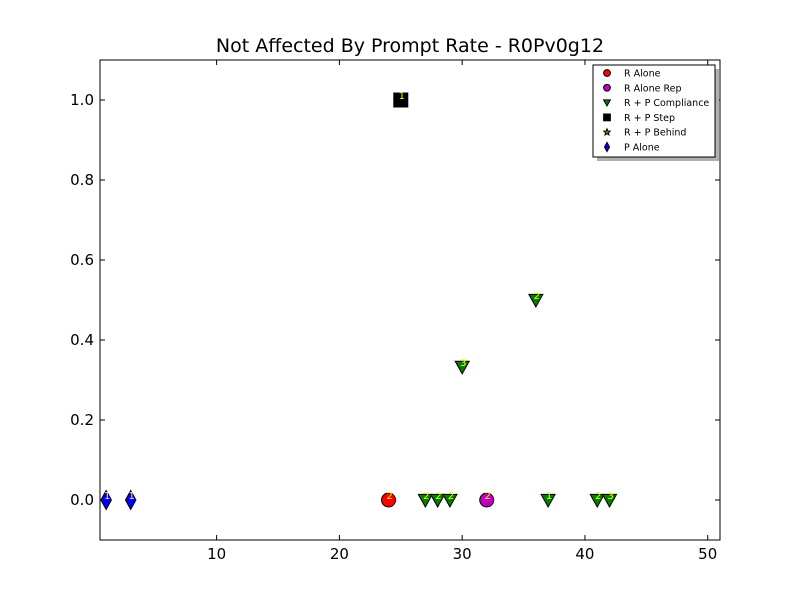  I want to click on point-r-alone, so click(389, 500).